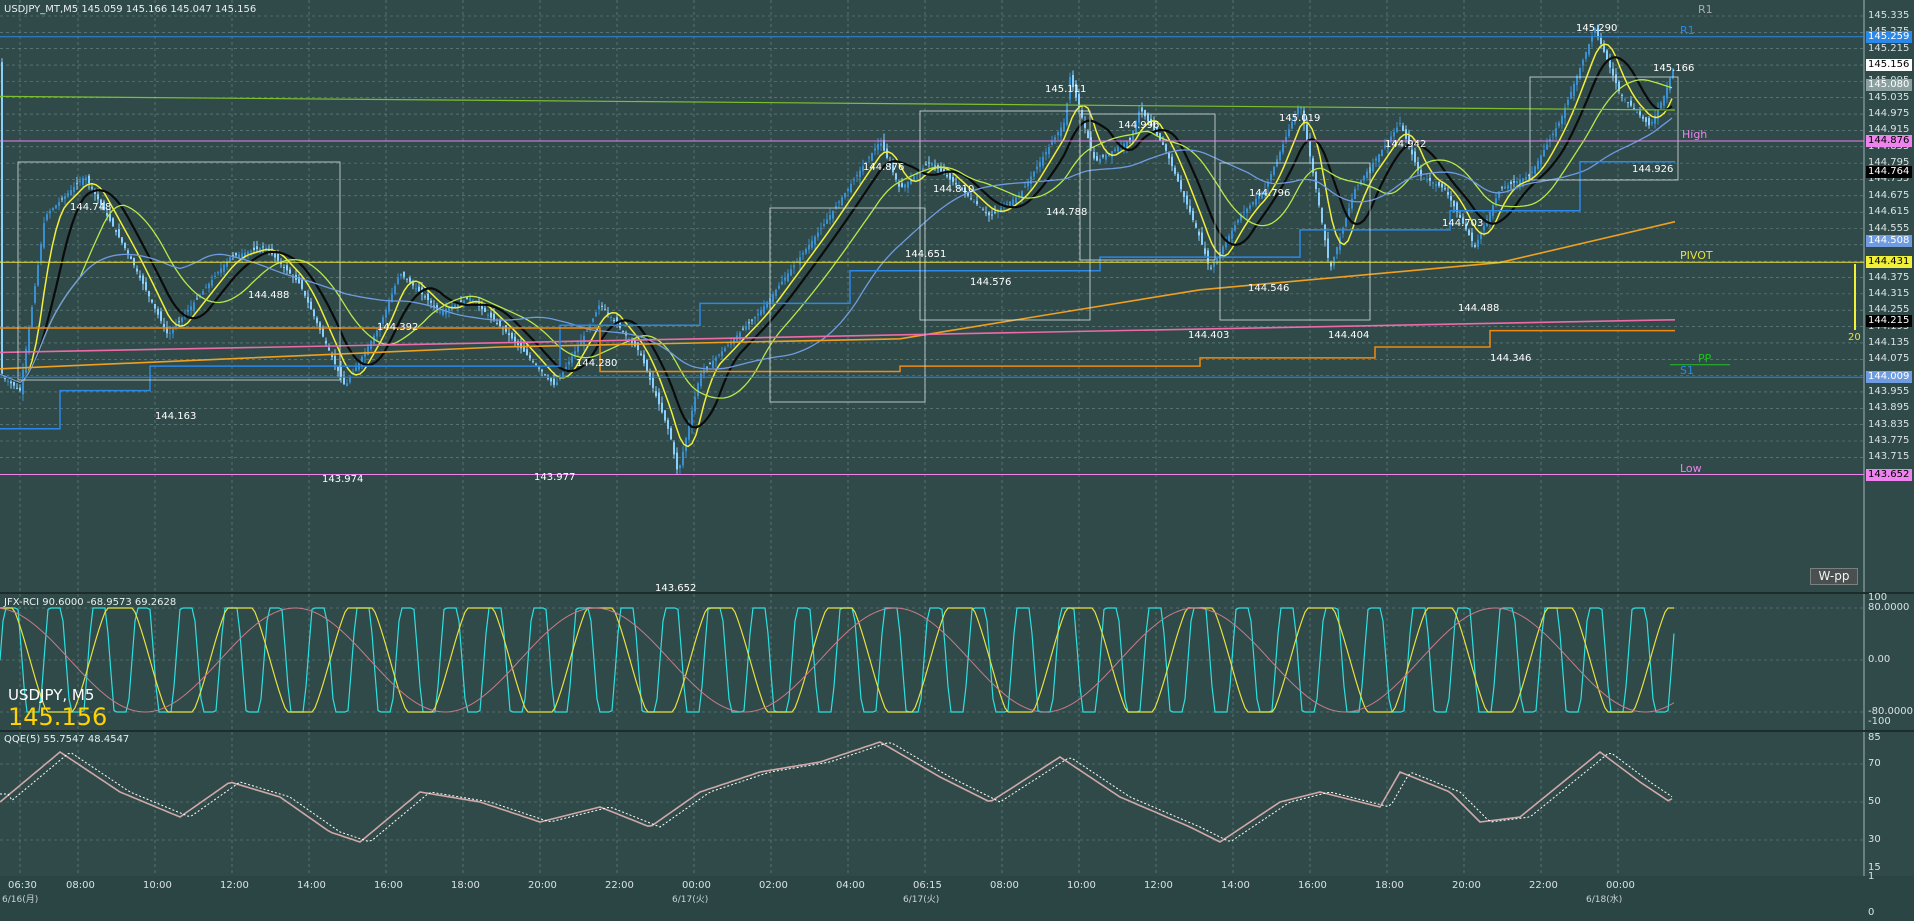 This screenshot has width=1914, height=921. Describe the element at coordinates (1874, 801) in the screenshot. I see `qqe-axis-label: 50` at that location.